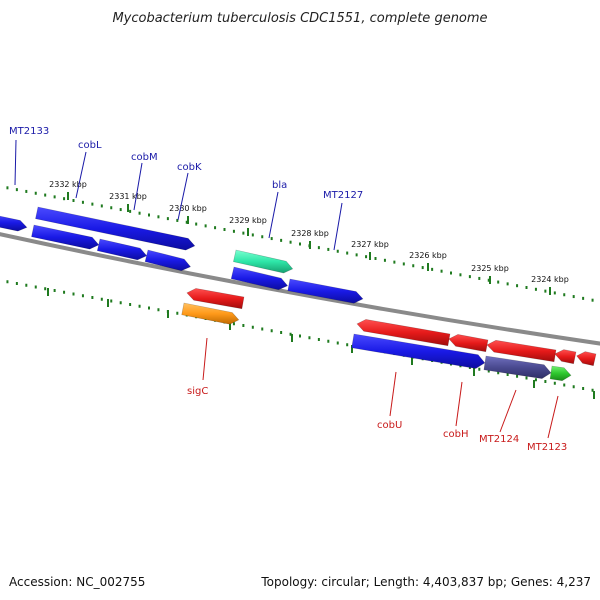  I want to click on gene-MT2124, so click(521, 351).